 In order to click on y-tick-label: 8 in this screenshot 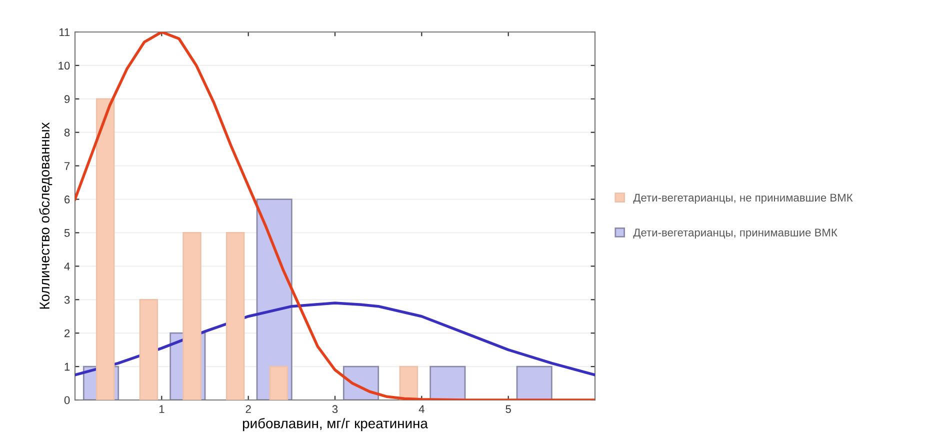, I will do `click(67, 132)`.